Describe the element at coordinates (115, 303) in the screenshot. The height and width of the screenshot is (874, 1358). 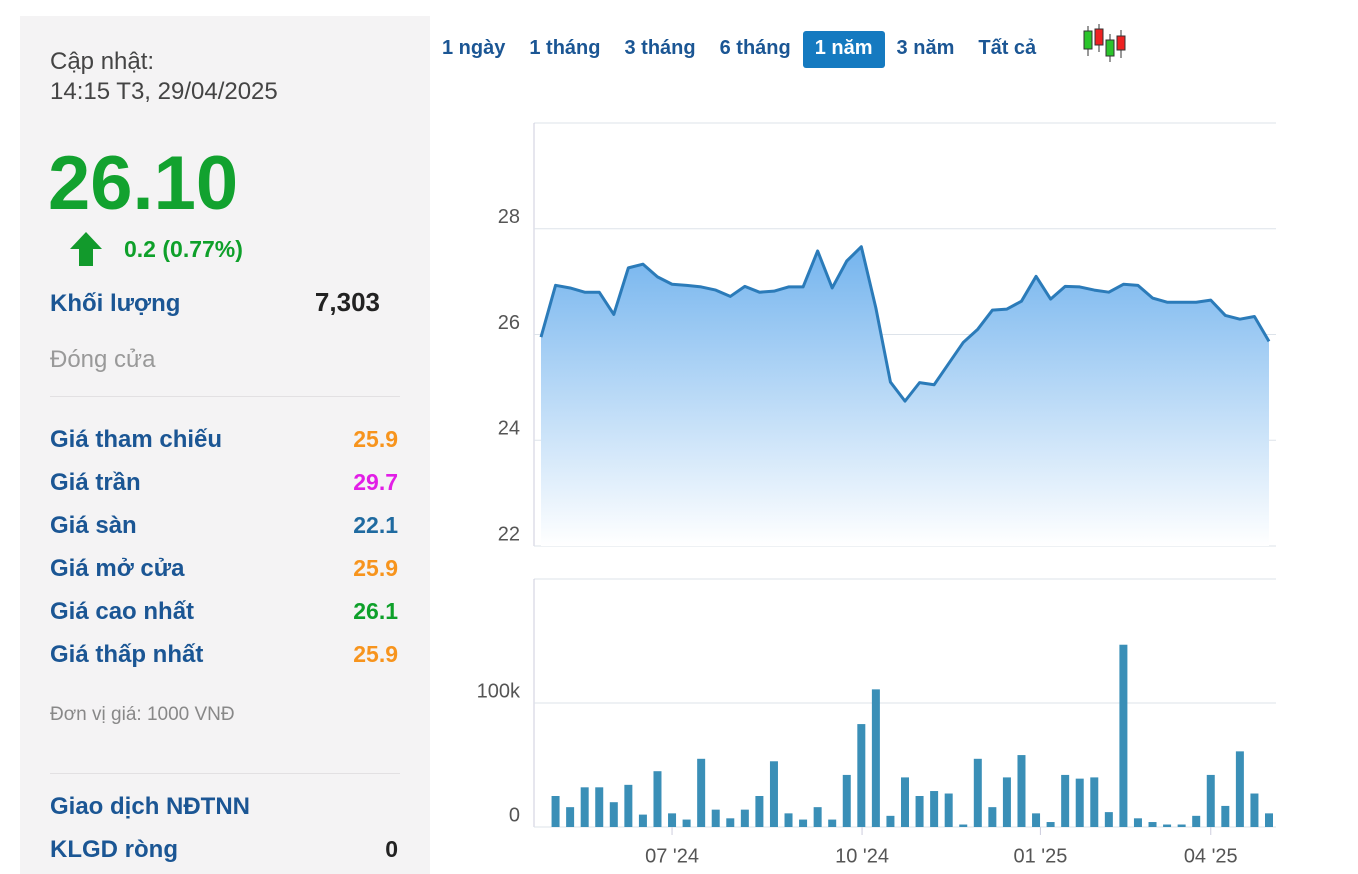
I see `volume-label: Khối lượng` at that location.